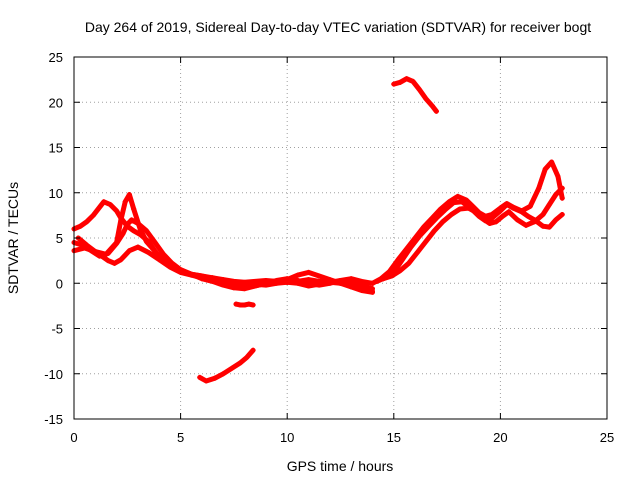  I want to click on x-tick-label: 0, so click(73, 437).